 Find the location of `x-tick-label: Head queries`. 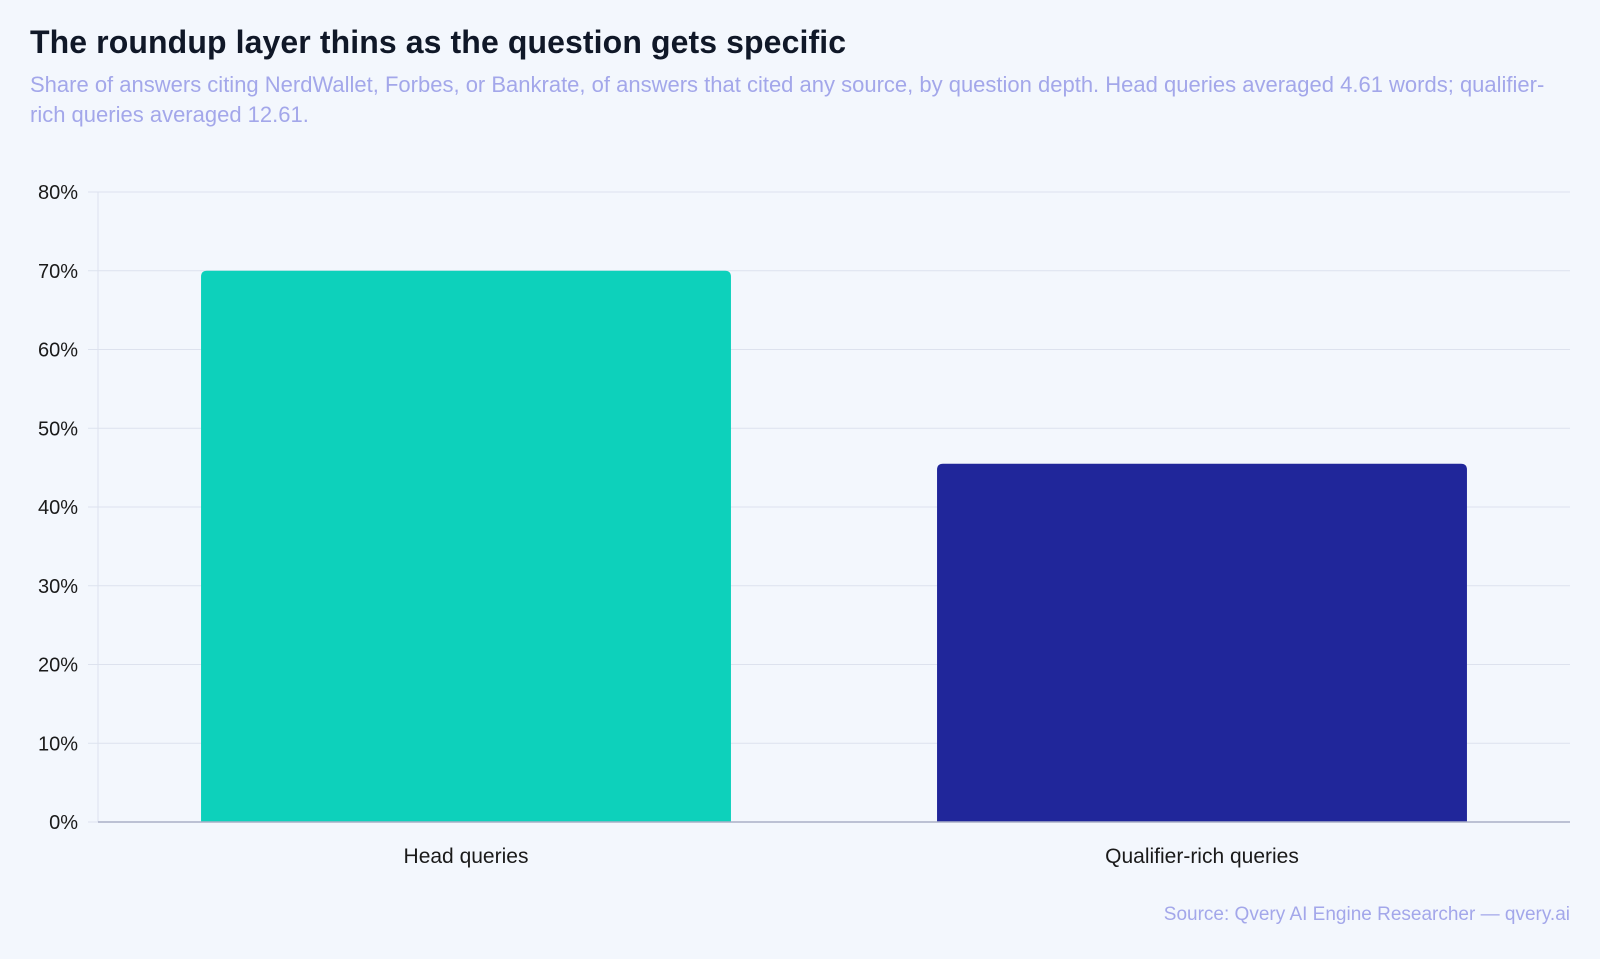

x-tick-label: Head queries is located at coordinates (466, 856).